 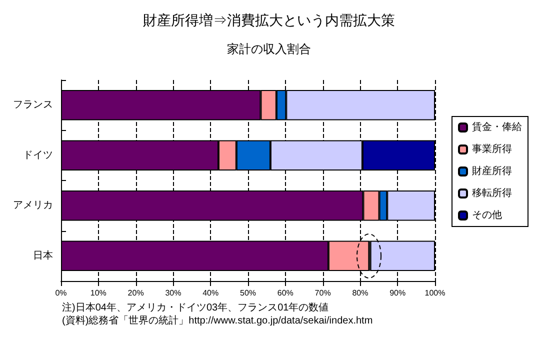 I want to click on legend-label: 賃金・俸給, so click(x=497, y=127).